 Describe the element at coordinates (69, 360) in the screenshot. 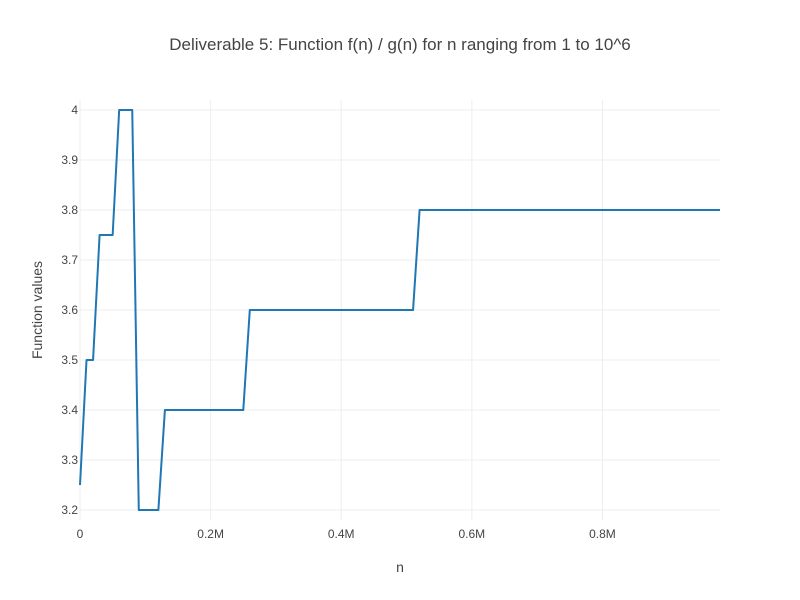

I see `y-tick-label: 3.5` at that location.